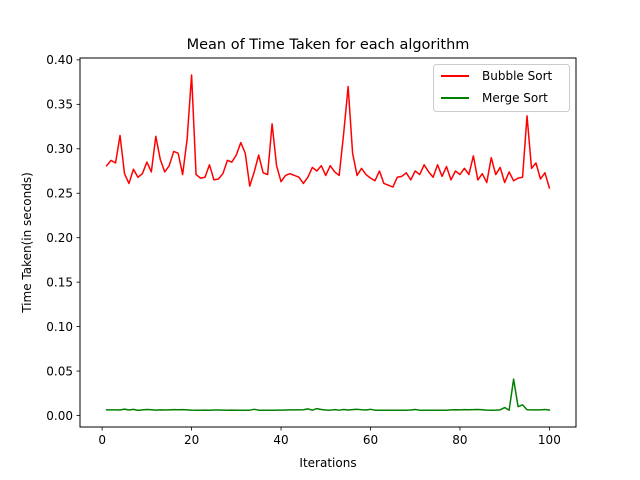  What do you see at coordinates (59, 238) in the screenshot?
I see `y-tick-label: 0.20` at bounding box center [59, 238].